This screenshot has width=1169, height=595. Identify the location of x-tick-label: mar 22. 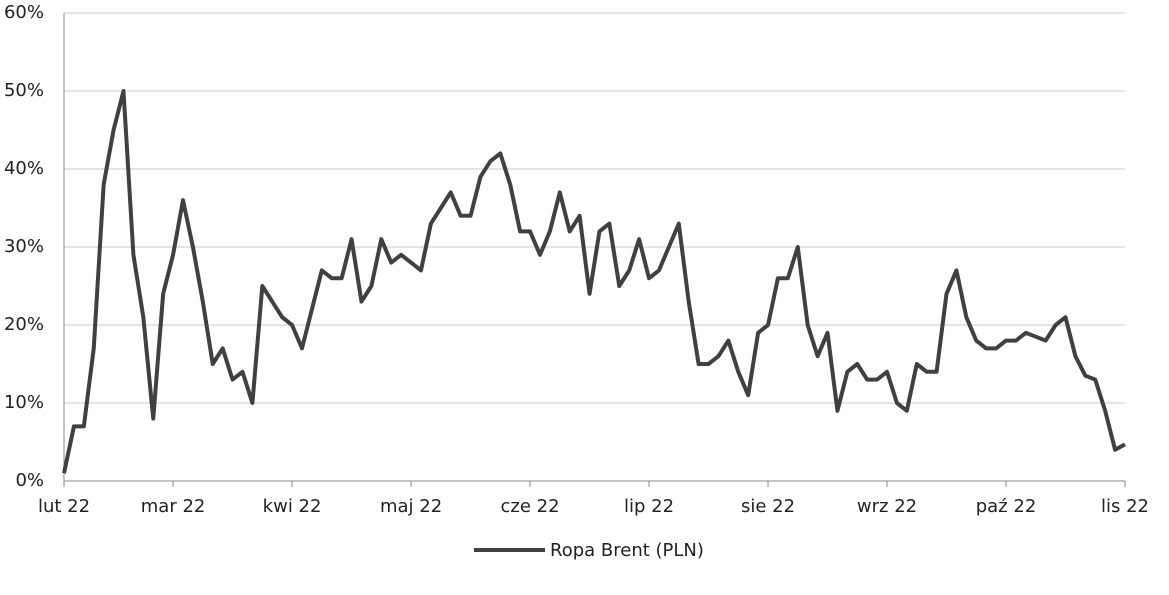
(173, 506).